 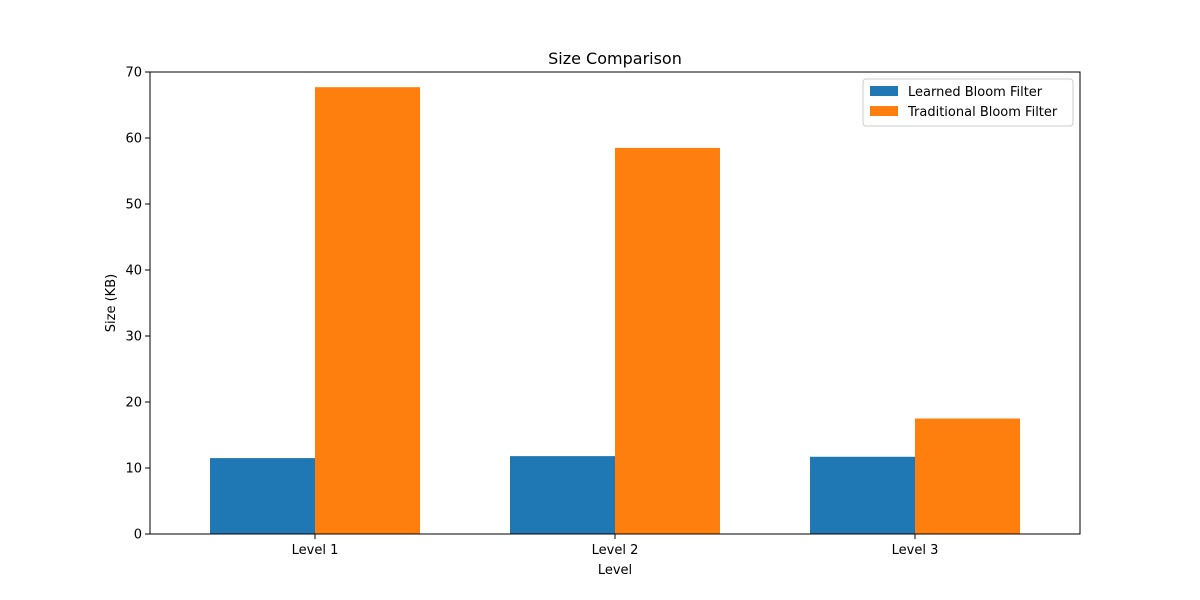 What do you see at coordinates (137, 304) in the screenshot?
I see `y-axis-ticks: 0 10 20 30 40 50 60 70` at bounding box center [137, 304].